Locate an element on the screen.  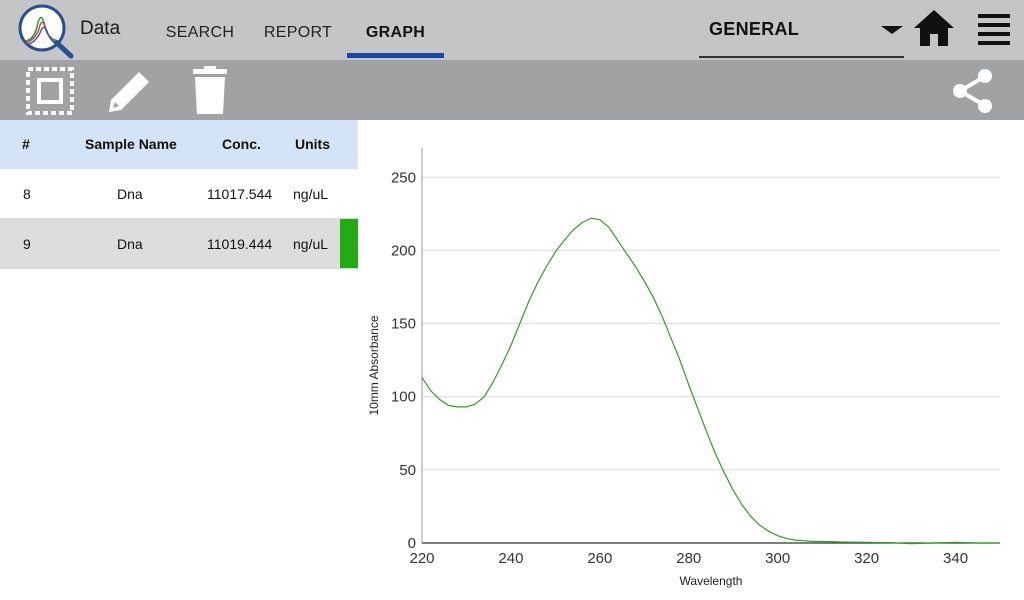
table-row: 8 Dna 11017.544 ng/uL is located at coordinates (179, 194).